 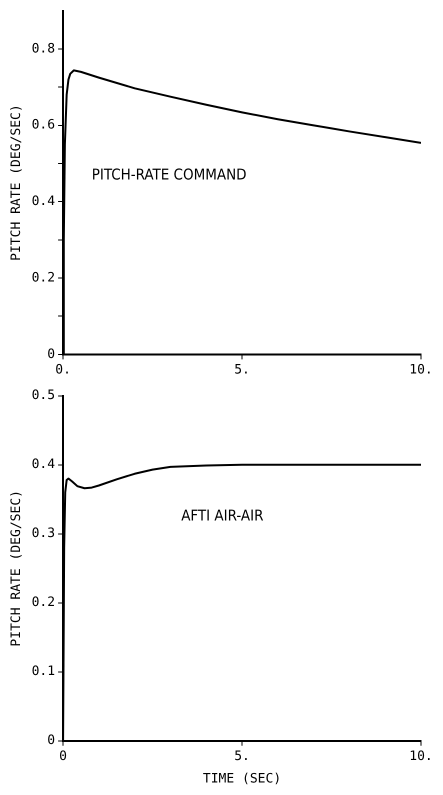 I want to click on y-tick-label: 0.3, so click(x=44, y=534).